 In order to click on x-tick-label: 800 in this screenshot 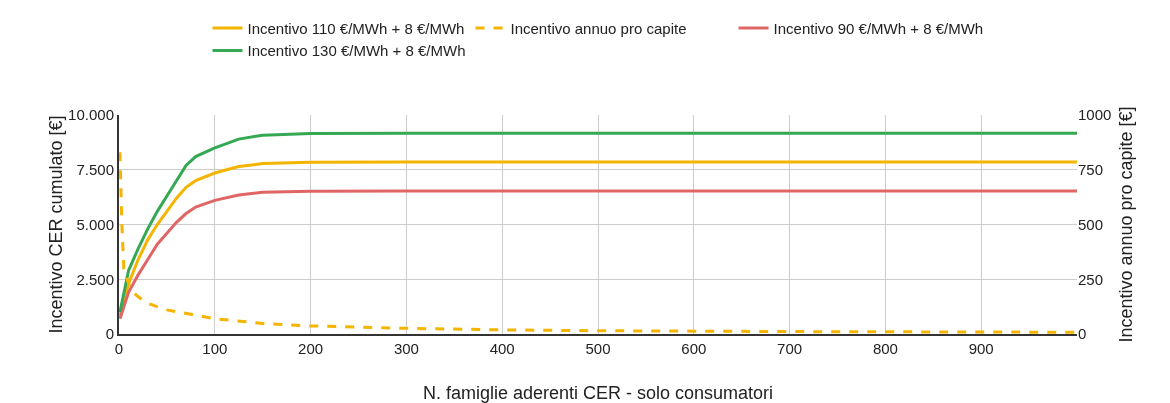, I will do `click(885, 348)`.